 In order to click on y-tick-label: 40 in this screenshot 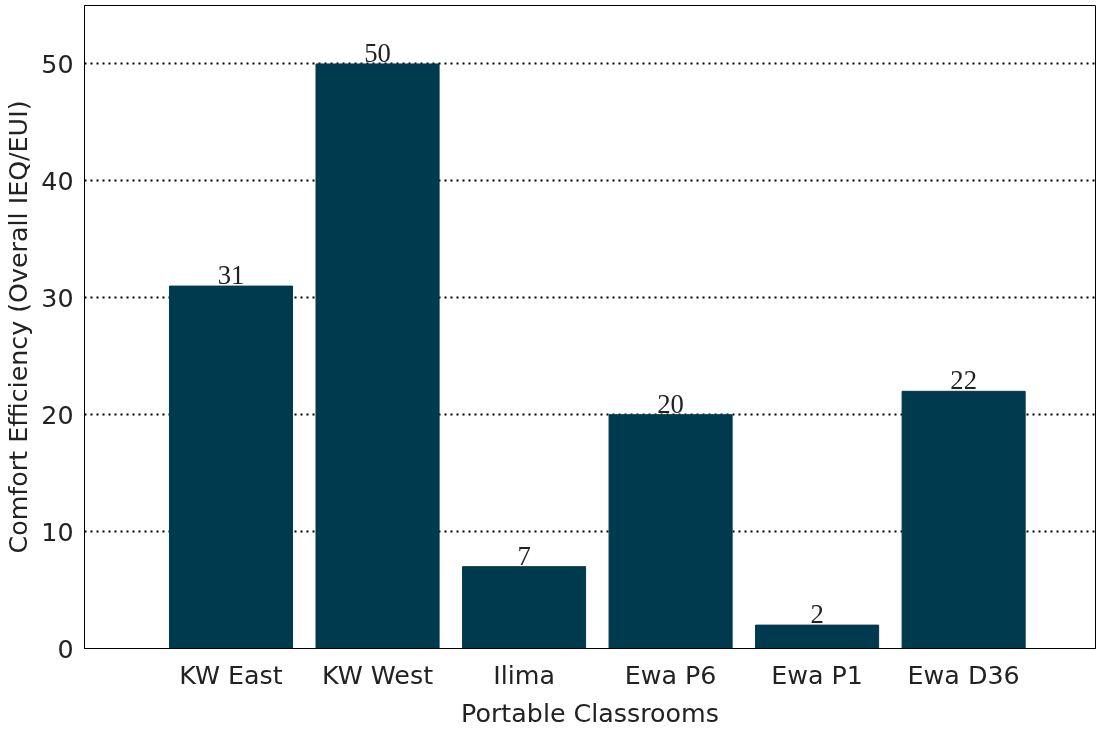, I will do `click(57, 180)`.